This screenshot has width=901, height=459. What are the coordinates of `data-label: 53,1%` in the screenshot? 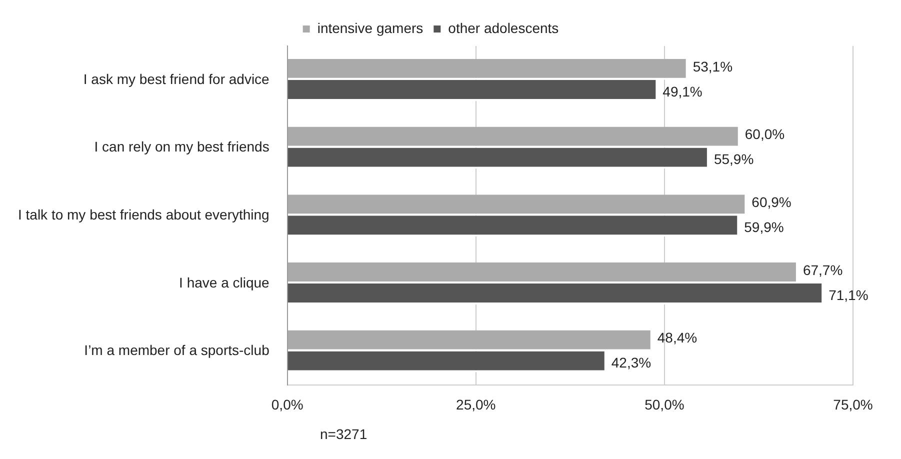 It's located at (712, 66).